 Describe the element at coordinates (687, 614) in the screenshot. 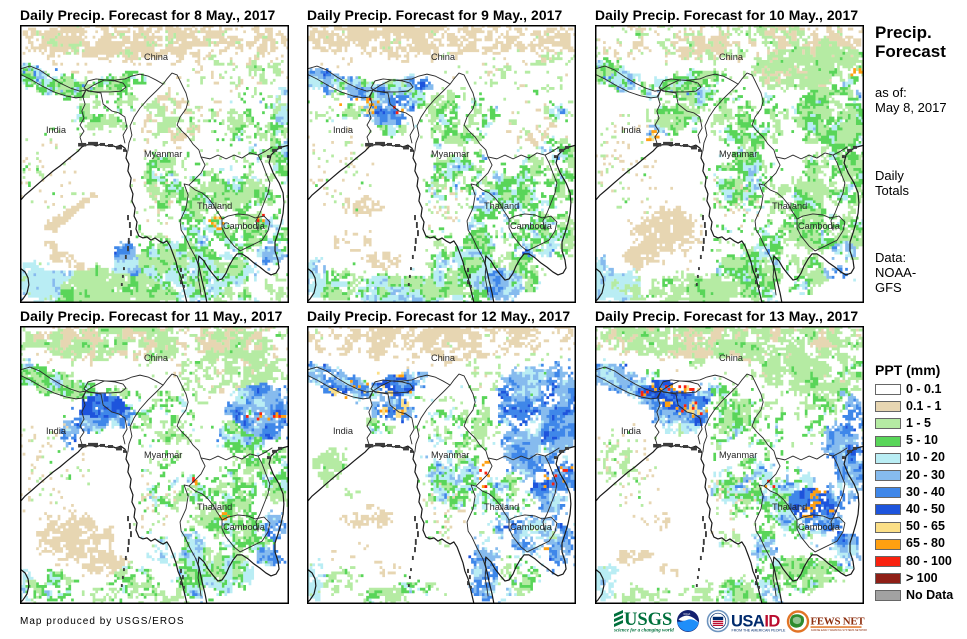

I see `svg-text: NOAA` at that location.